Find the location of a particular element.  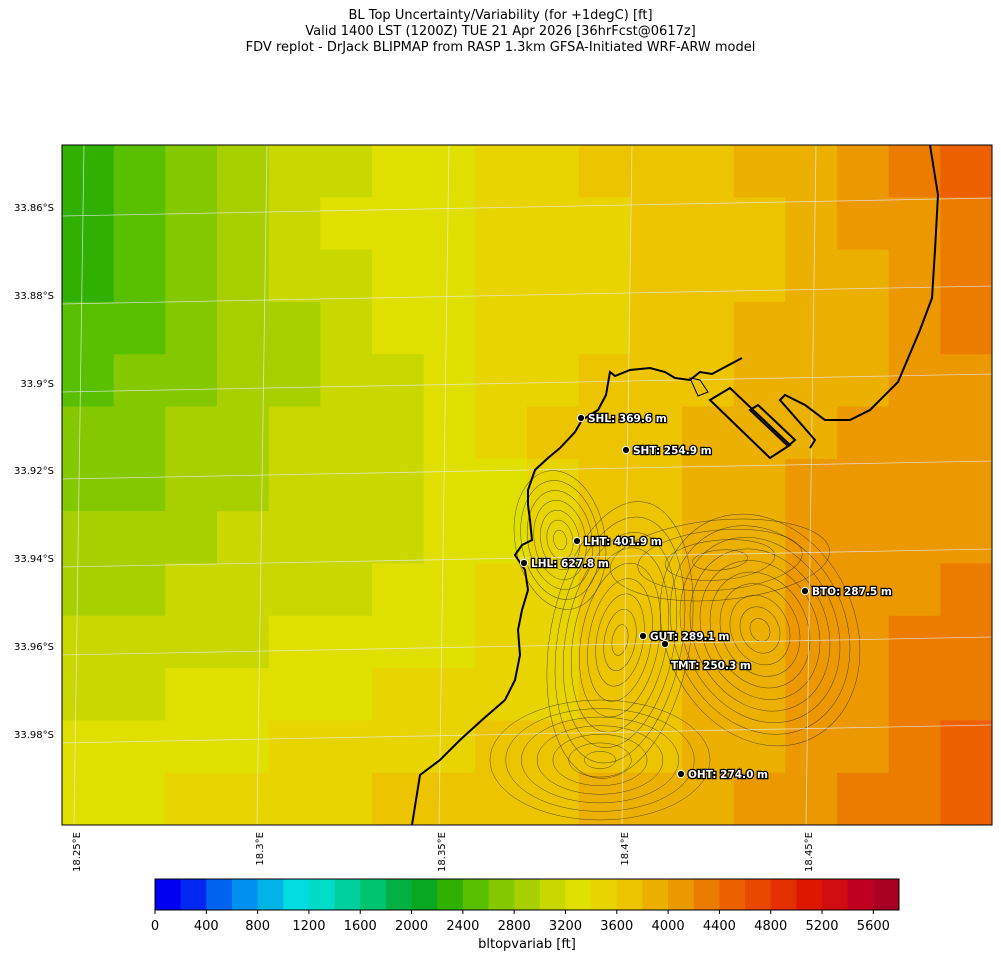

latitude-line is located at coordinates (527, 558).